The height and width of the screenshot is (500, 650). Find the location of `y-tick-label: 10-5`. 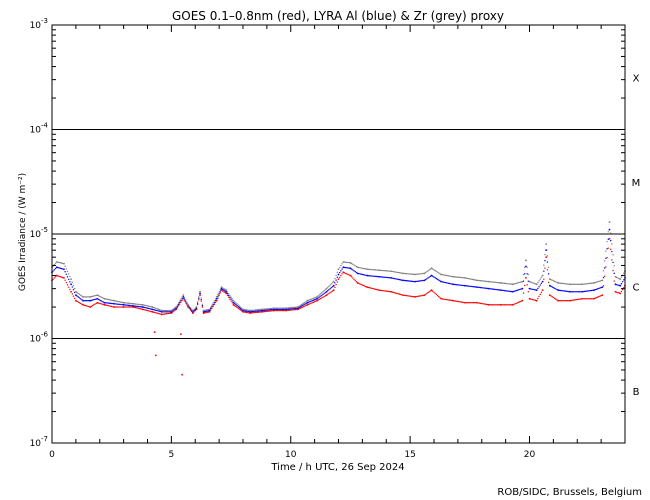

y-tick-label: 10-5 is located at coordinates (39, 233).